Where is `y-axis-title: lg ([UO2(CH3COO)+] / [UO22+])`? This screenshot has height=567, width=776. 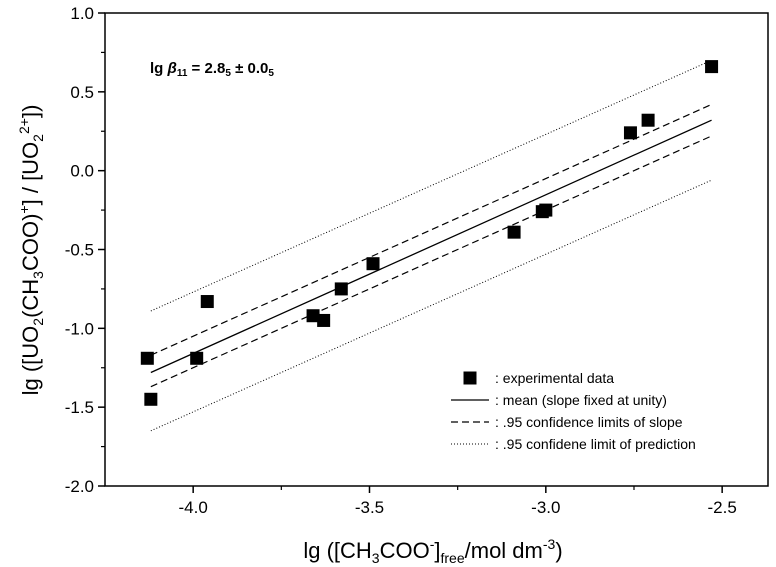 y-axis-title: lg ([UO2(CH3COO)+] / [UO22+]) is located at coordinates (31, 250).